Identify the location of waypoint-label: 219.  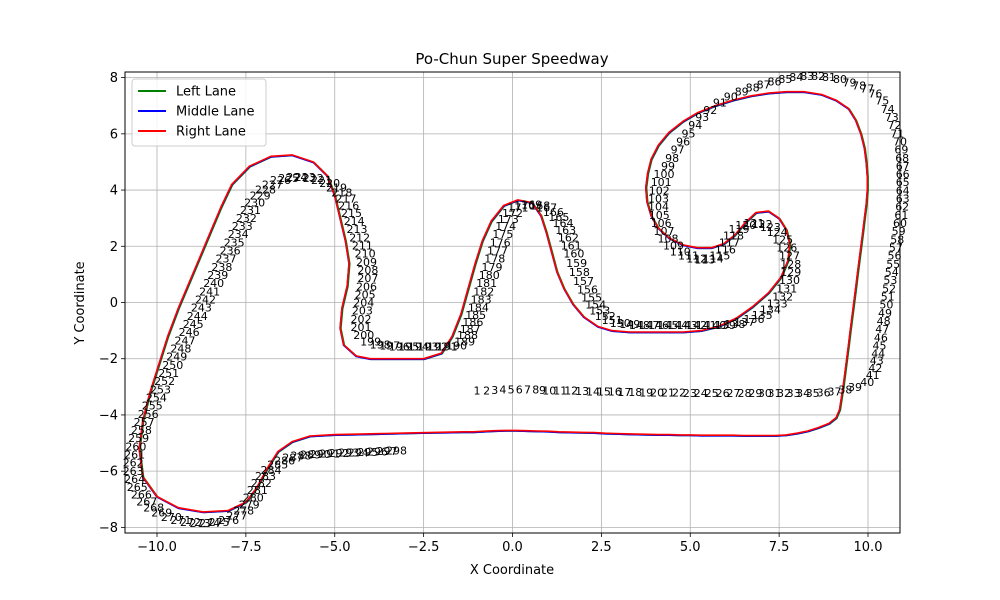
(336, 187).